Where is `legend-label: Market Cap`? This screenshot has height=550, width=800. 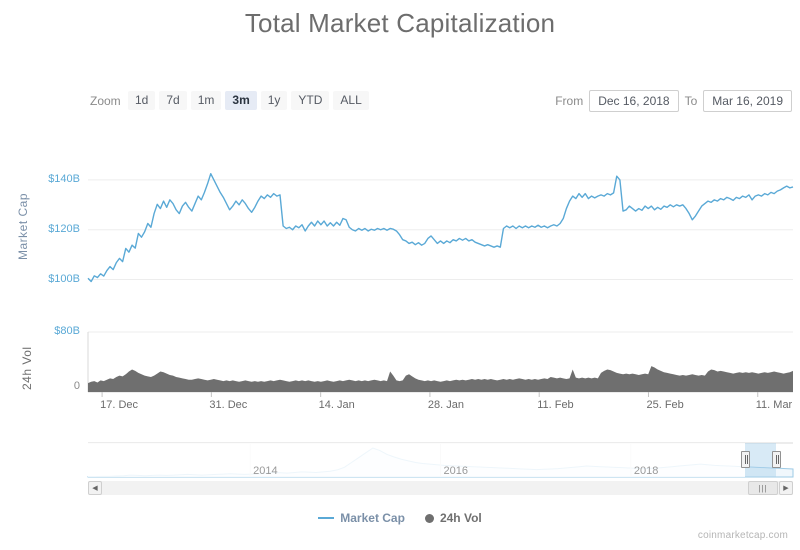 legend-label: Market Cap is located at coordinates (372, 518).